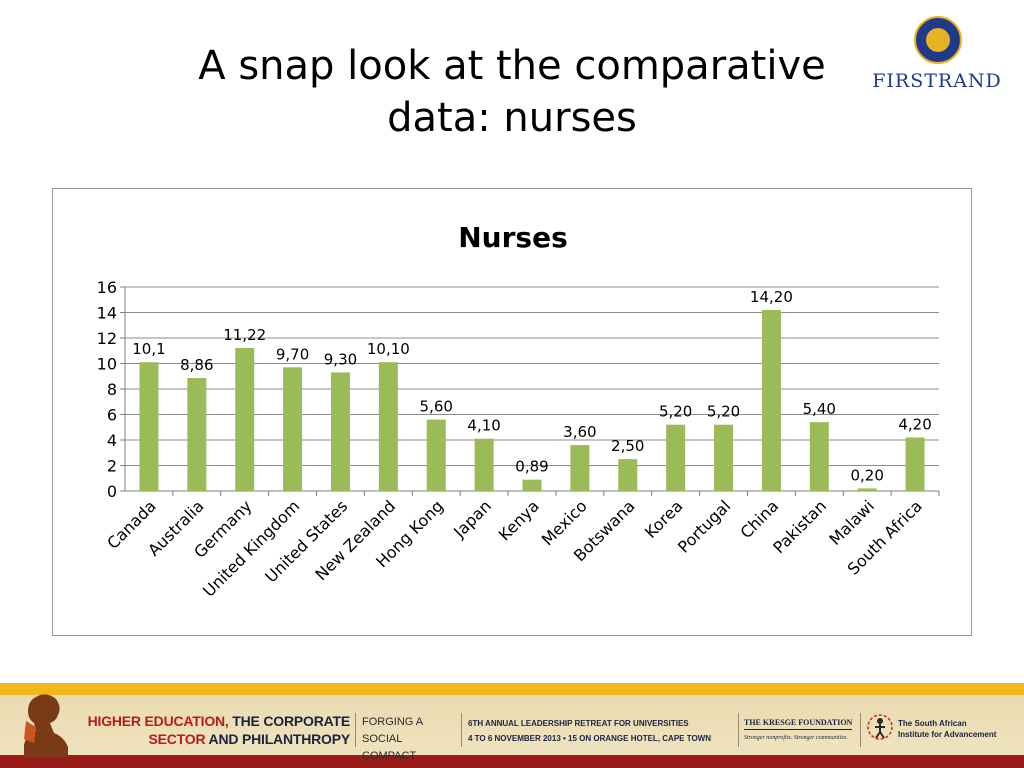 The height and width of the screenshot is (768, 1024). Describe the element at coordinates (880, 727) in the screenshot. I see `saia-emblem-icon` at that location.